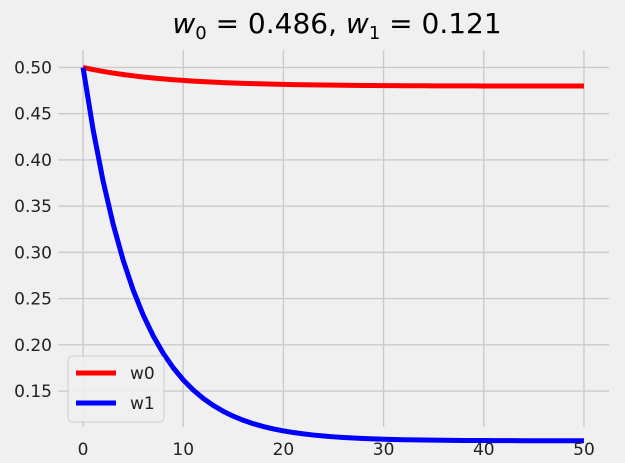 The height and width of the screenshot is (463, 625). I want to click on y-tick-label: 0.15, so click(33, 392).